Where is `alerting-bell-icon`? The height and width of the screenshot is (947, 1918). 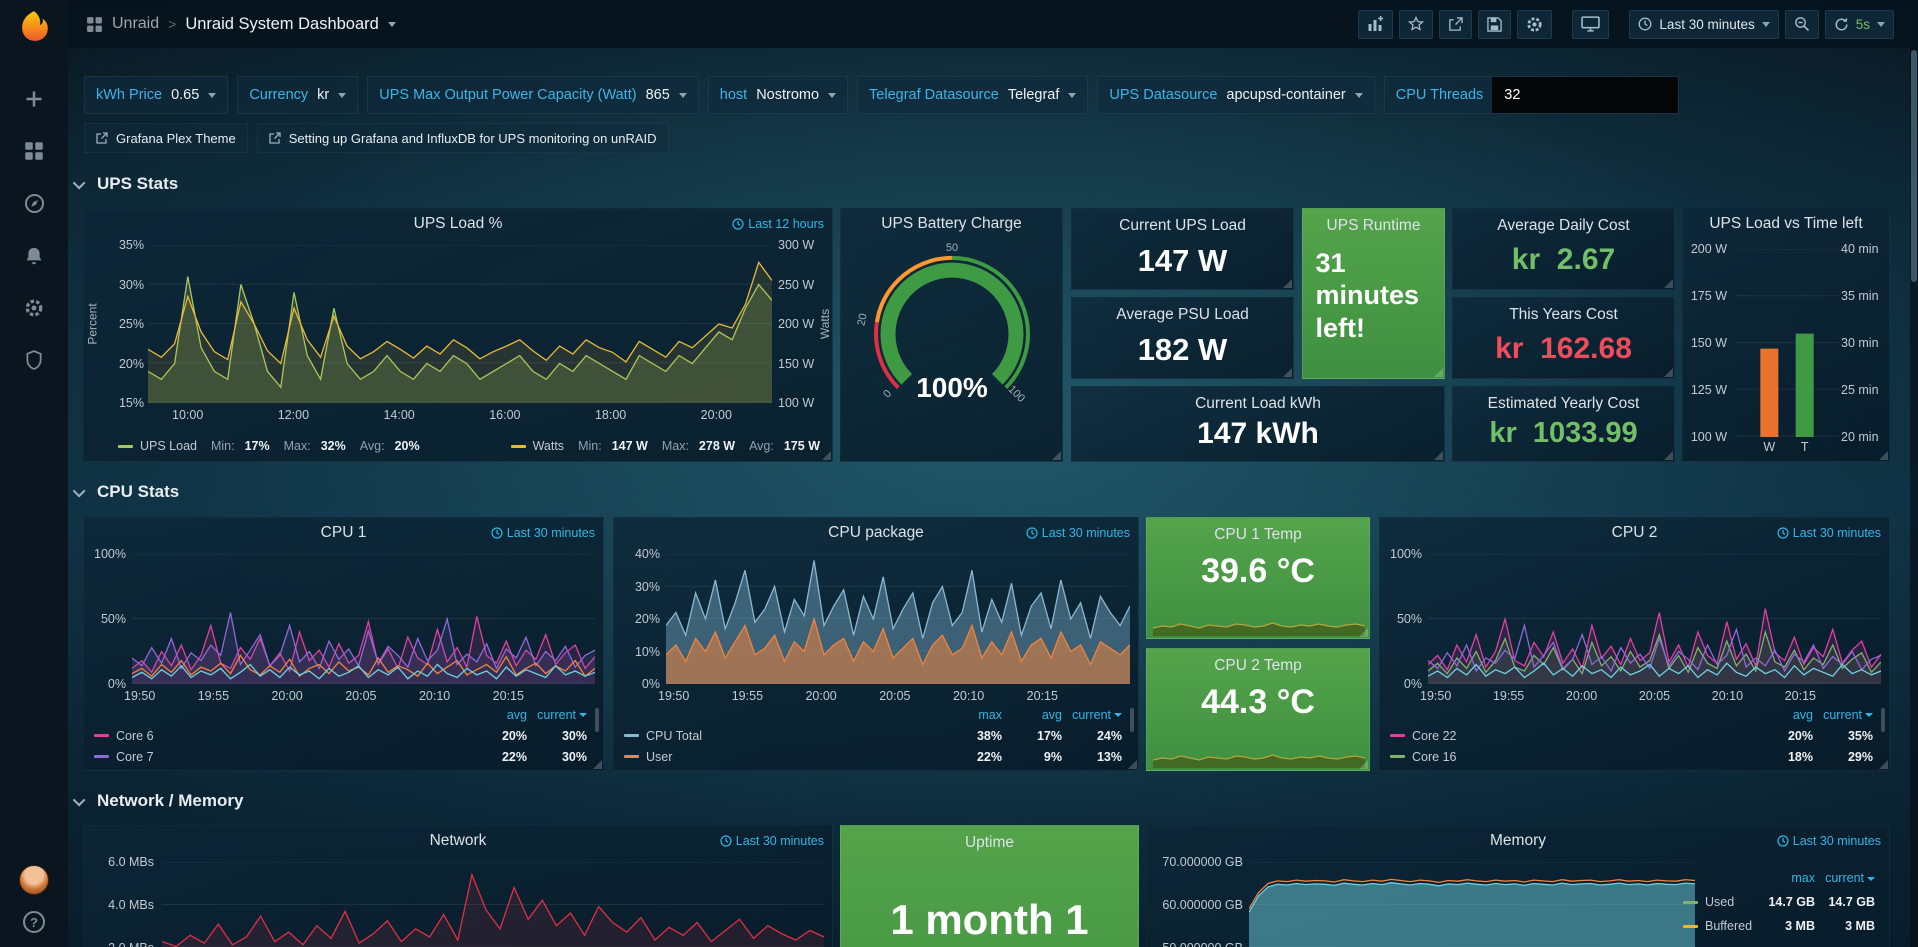
alerting-bell-icon is located at coordinates (34, 256).